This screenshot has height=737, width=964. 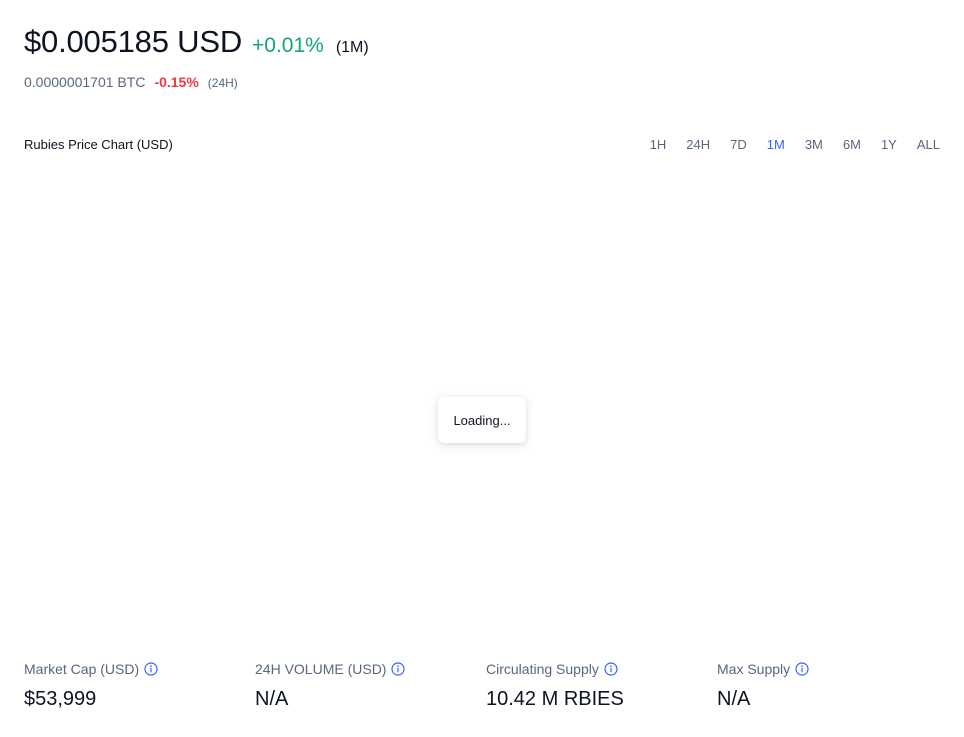 I want to click on range-tab-all: ALL, so click(x=928, y=144).